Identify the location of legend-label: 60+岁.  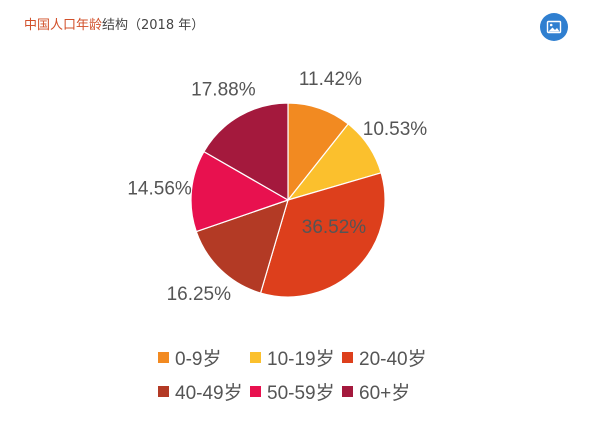
(385, 393).